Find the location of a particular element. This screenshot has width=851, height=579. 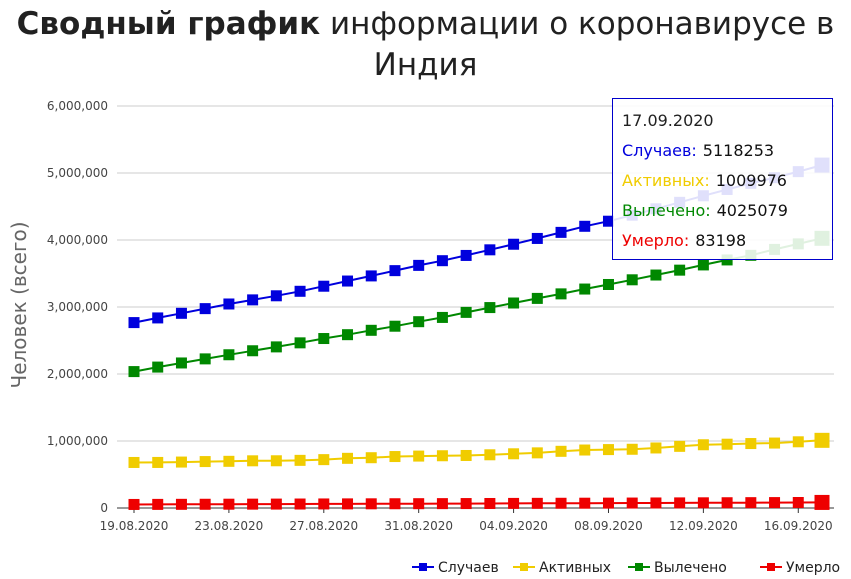

legend-label: Вылечено is located at coordinates (690, 568).